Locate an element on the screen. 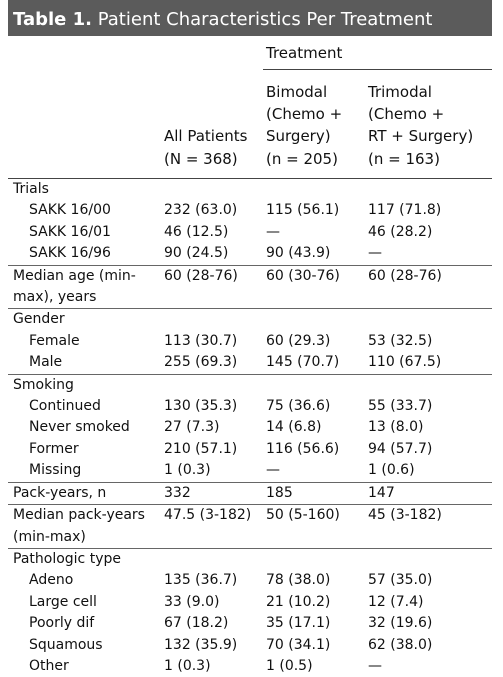  row-label: Missing is located at coordinates (88, 470).